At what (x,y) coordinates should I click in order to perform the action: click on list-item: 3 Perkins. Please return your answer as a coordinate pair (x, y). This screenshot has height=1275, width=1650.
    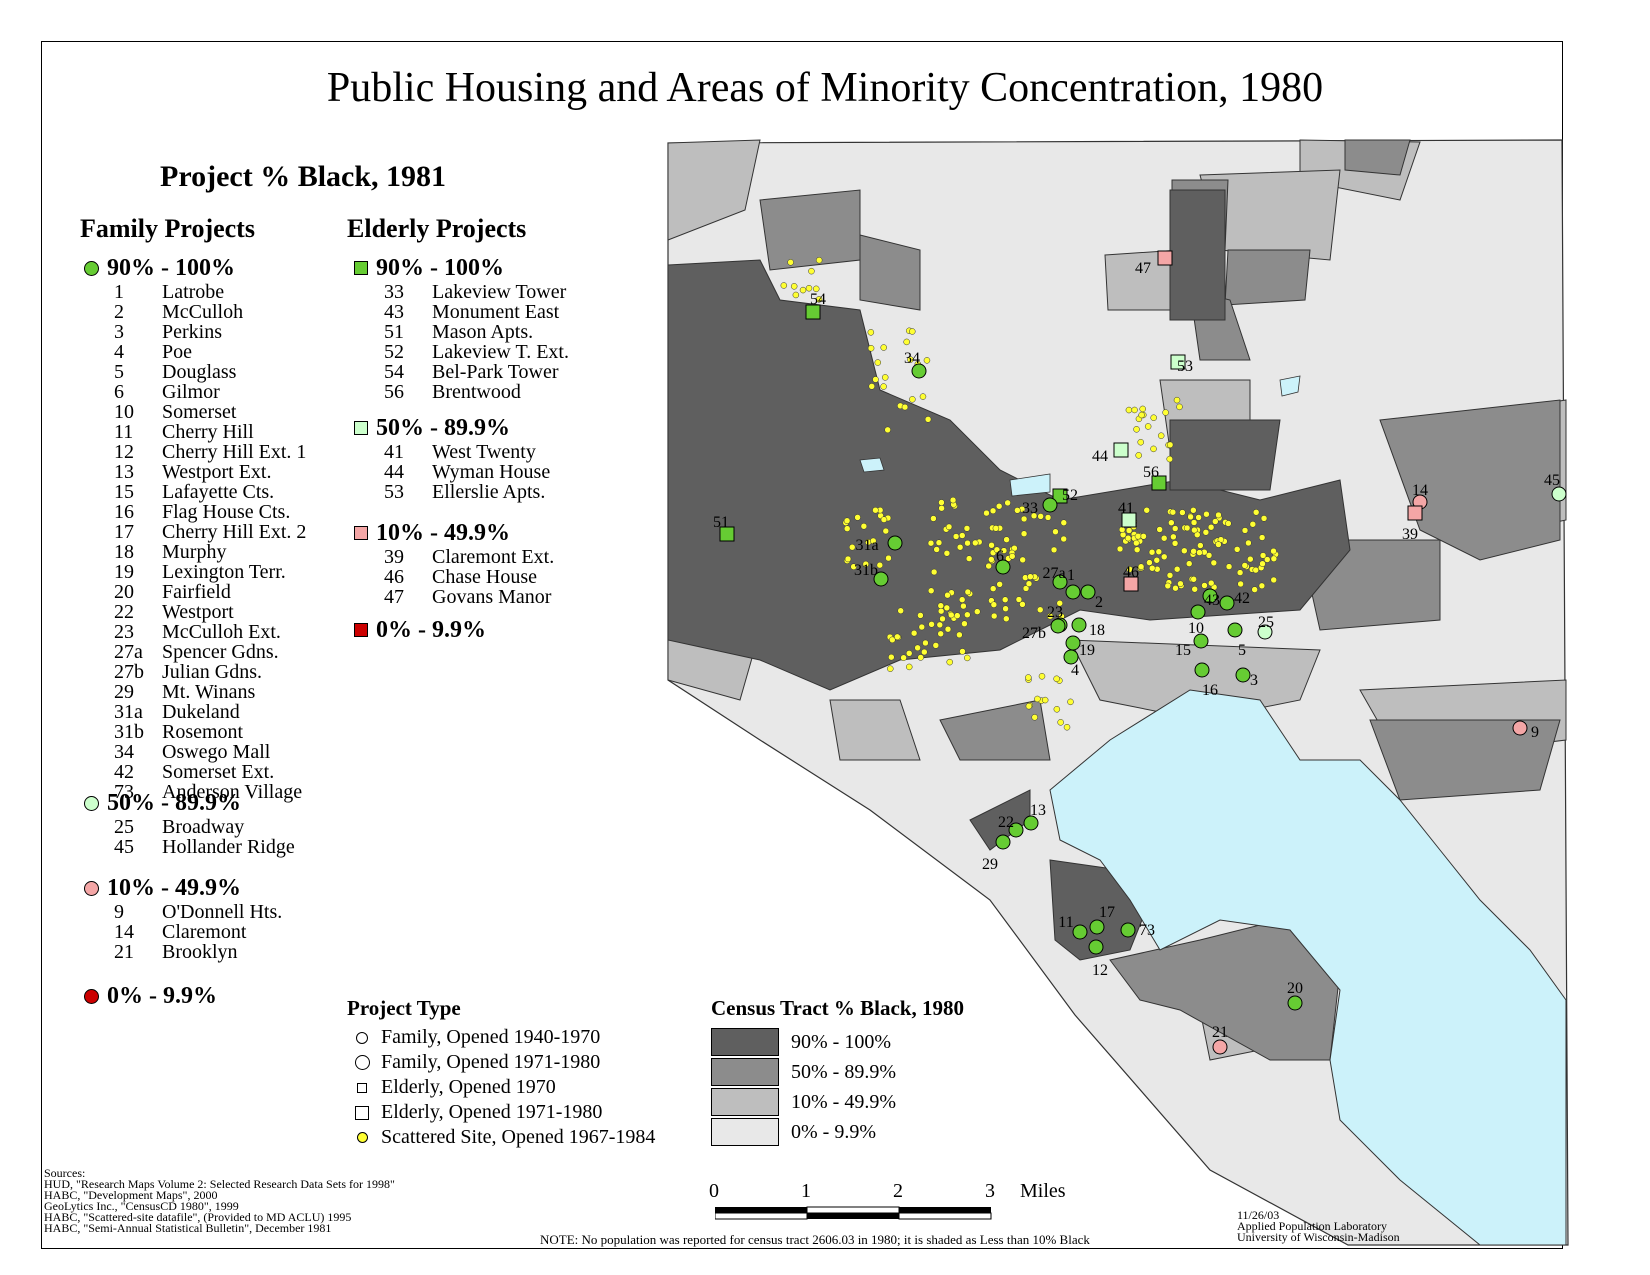
    Looking at the image, I should click on (195, 332).